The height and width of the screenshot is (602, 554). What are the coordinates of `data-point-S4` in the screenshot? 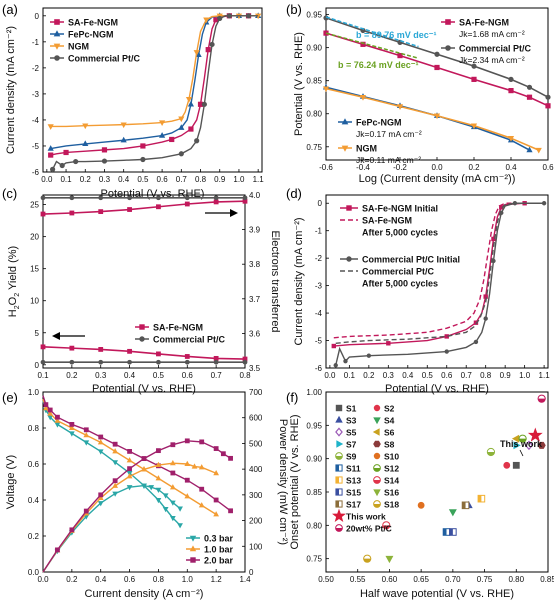 It's located at (452, 513).